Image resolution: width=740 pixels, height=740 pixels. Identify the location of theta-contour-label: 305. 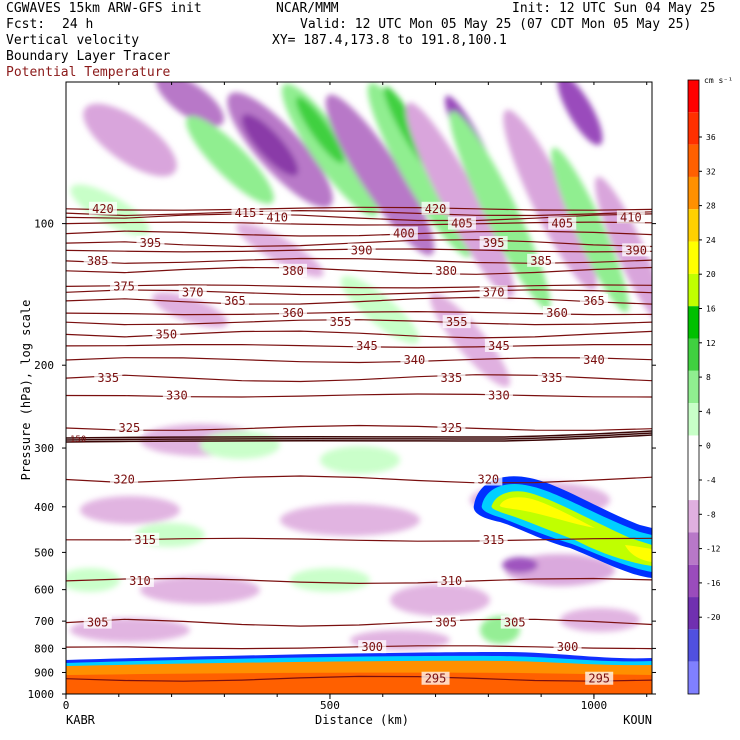
(98, 623).